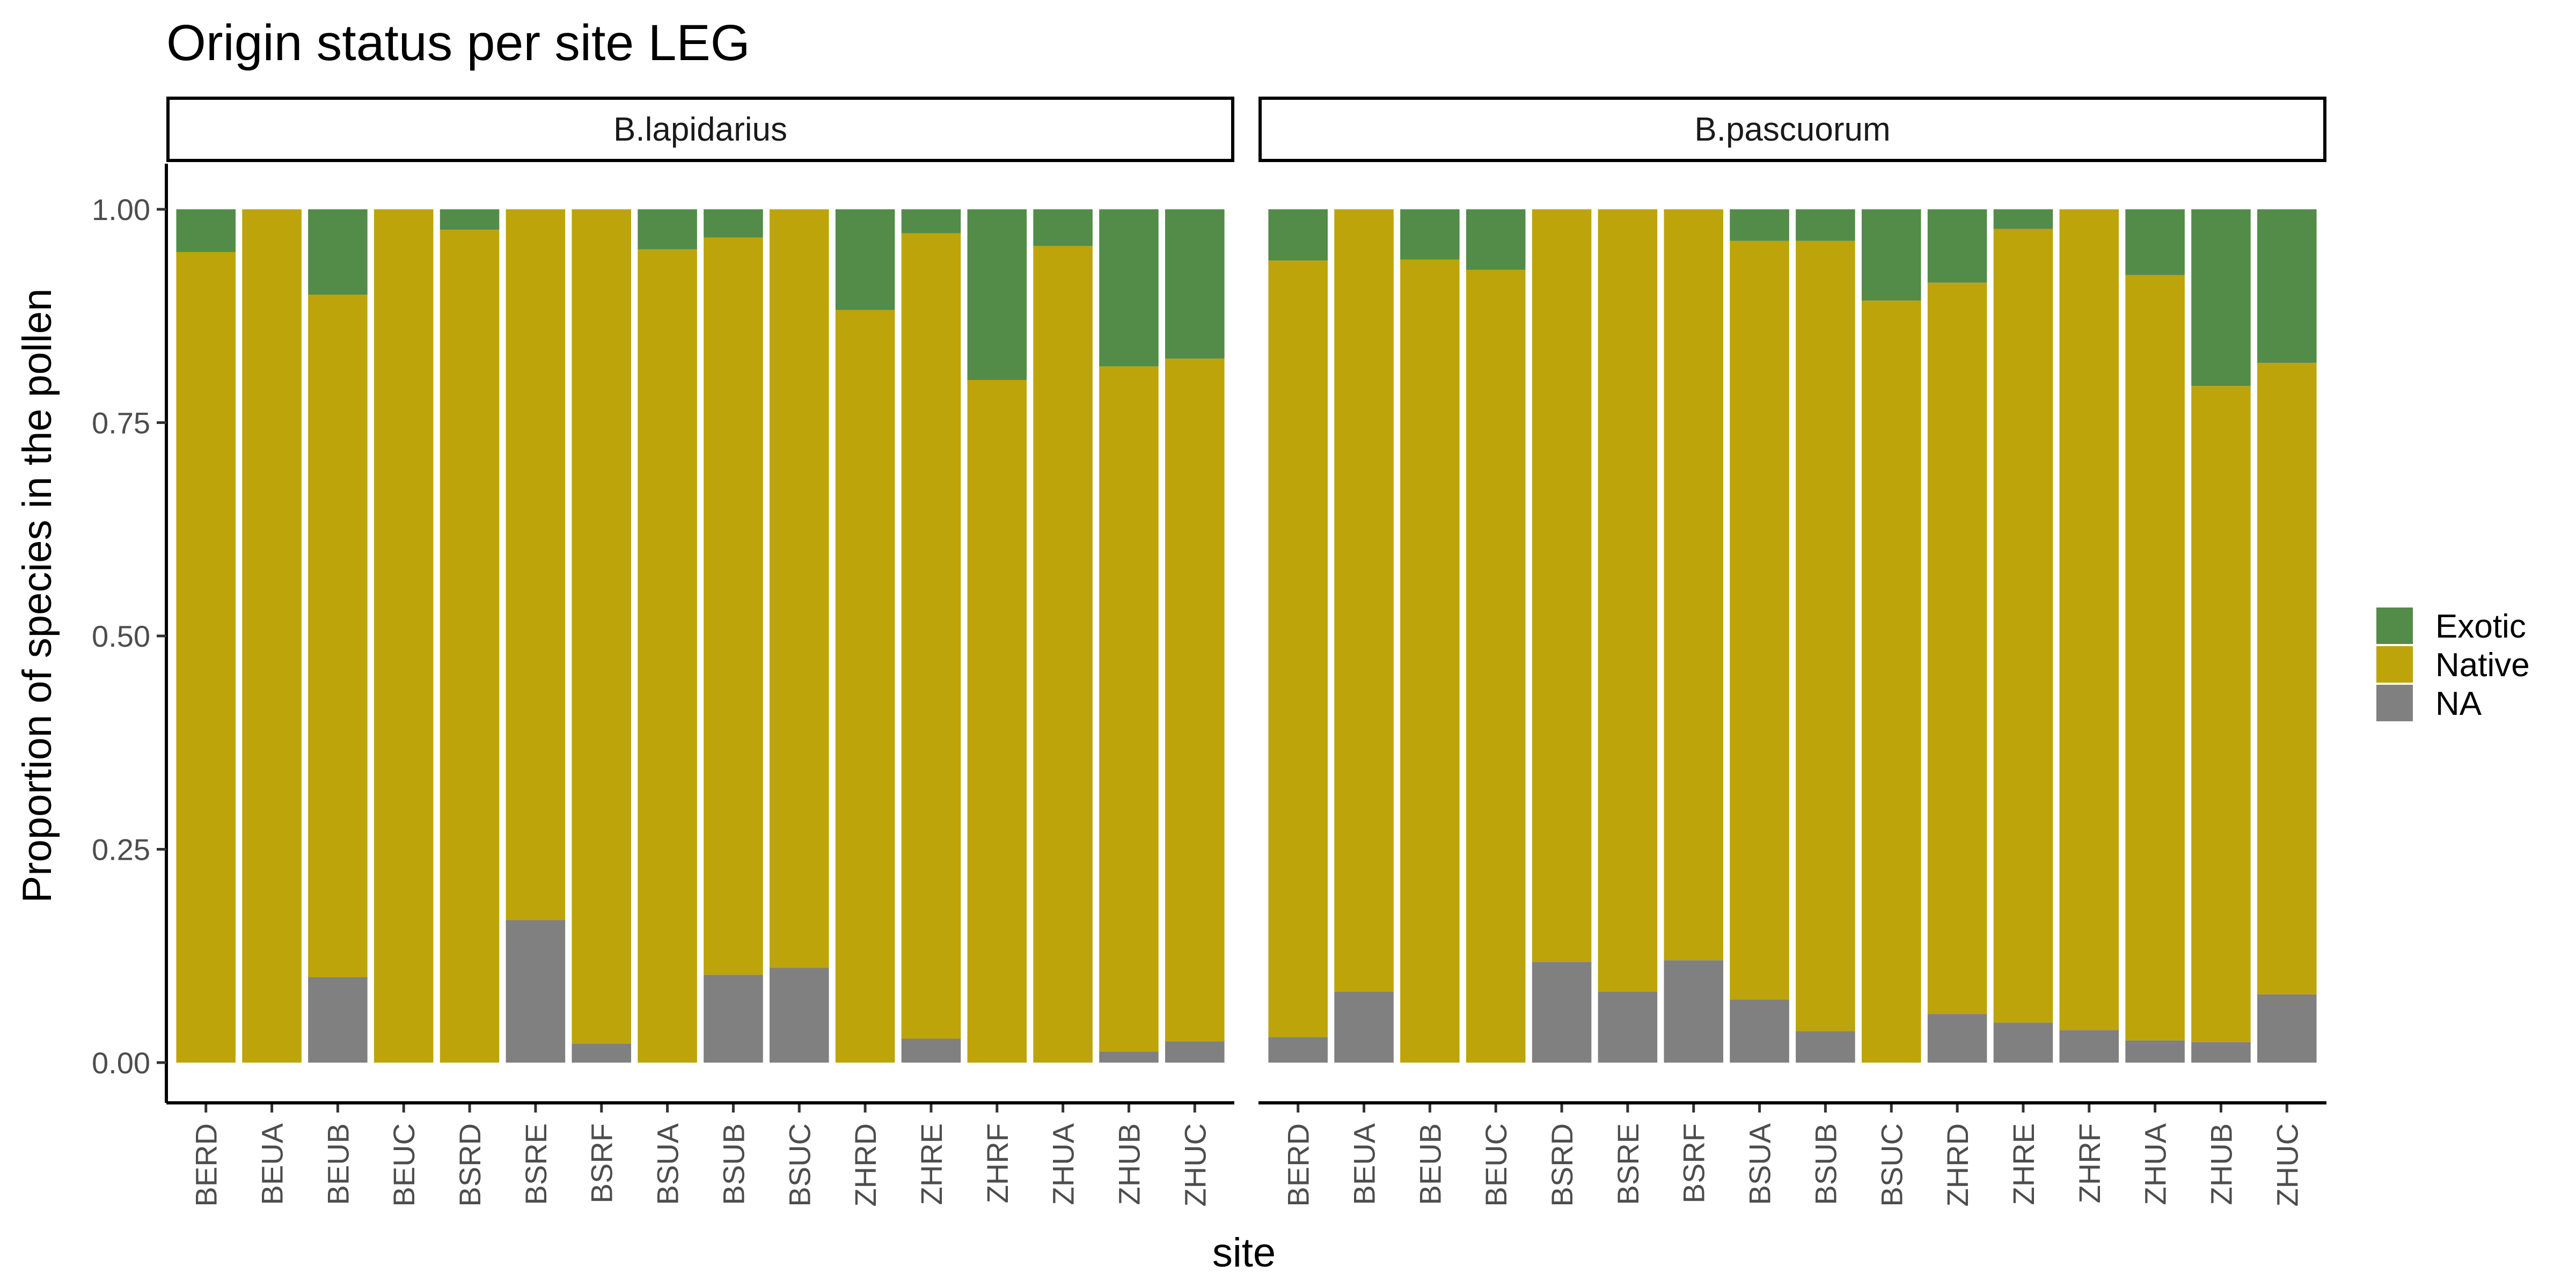  Describe the element at coordinates (2394, 664) in the screenshot. I see `legend-key-native` at that location.